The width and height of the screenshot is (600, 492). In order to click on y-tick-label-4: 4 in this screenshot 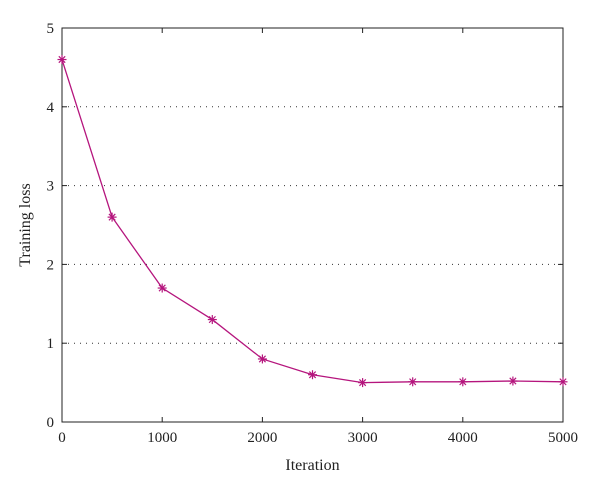, I will do `click(51, 108)`.